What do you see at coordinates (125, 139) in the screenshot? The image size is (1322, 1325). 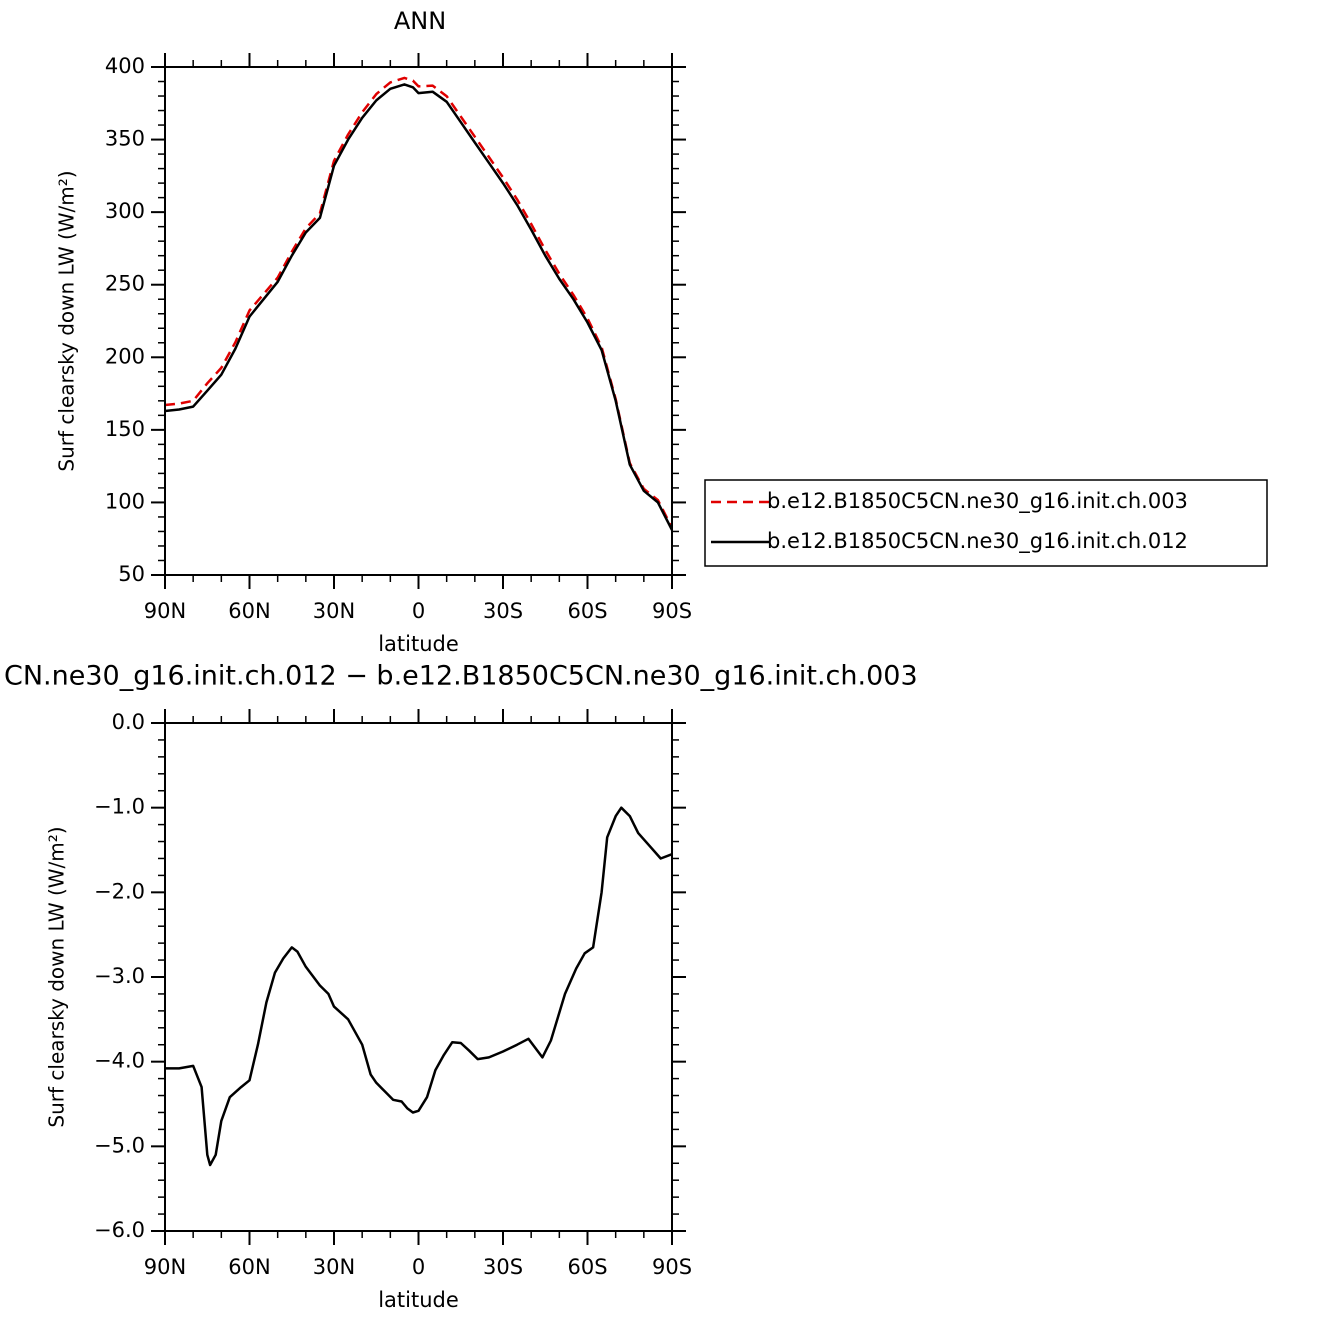 I see `y-tick-label: 350` at bounding box center [125, 139].